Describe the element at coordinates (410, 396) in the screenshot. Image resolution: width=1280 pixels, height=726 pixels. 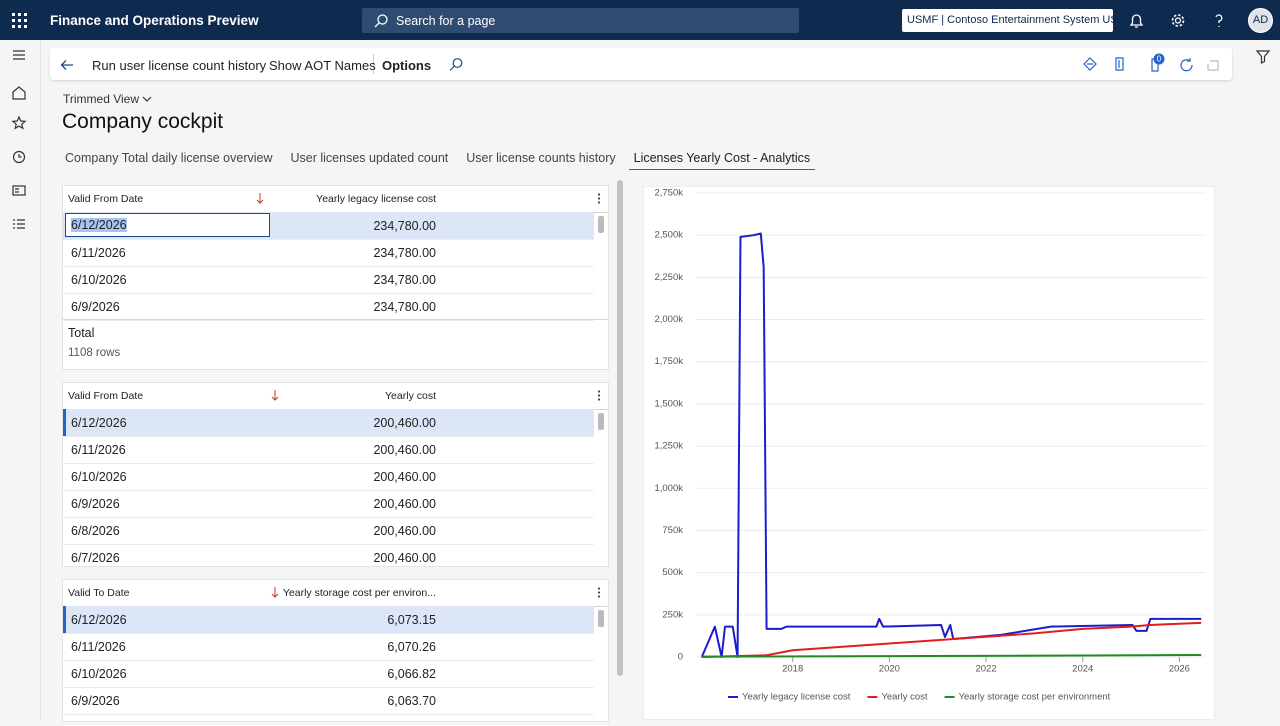
I see `column-header: Yearly cost` at that location.